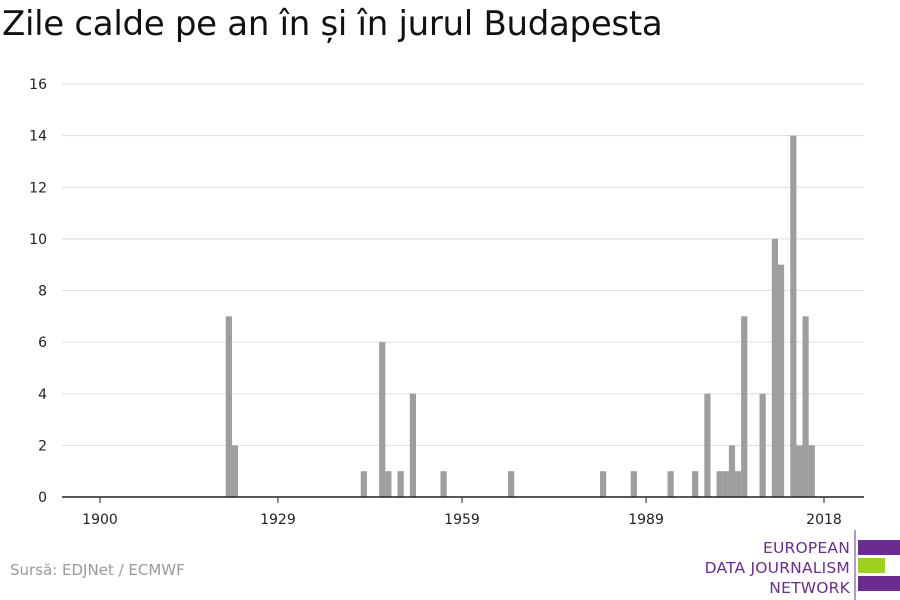 The height and width of the screenshot is (600, 900). I want to click on y-tick-label: 12, so click(38, 188).